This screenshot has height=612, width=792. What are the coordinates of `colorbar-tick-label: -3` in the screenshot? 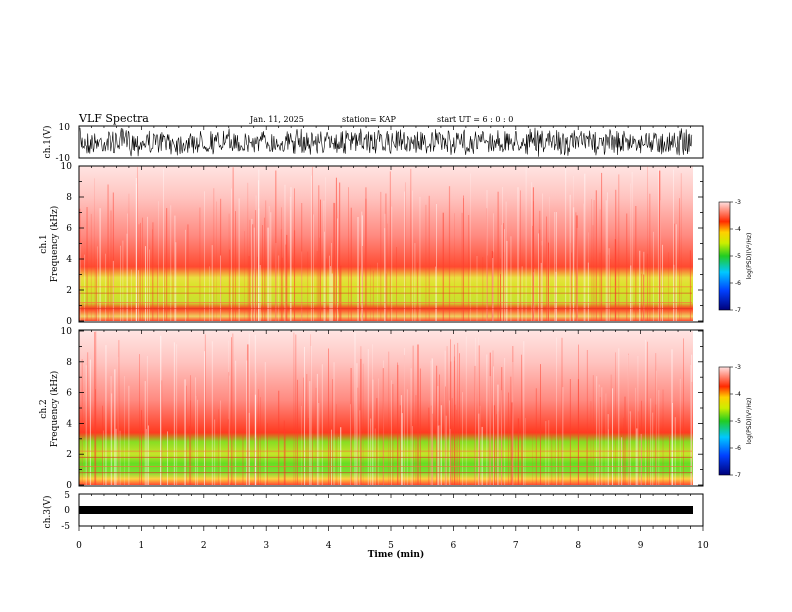 It's located at (738, 202).